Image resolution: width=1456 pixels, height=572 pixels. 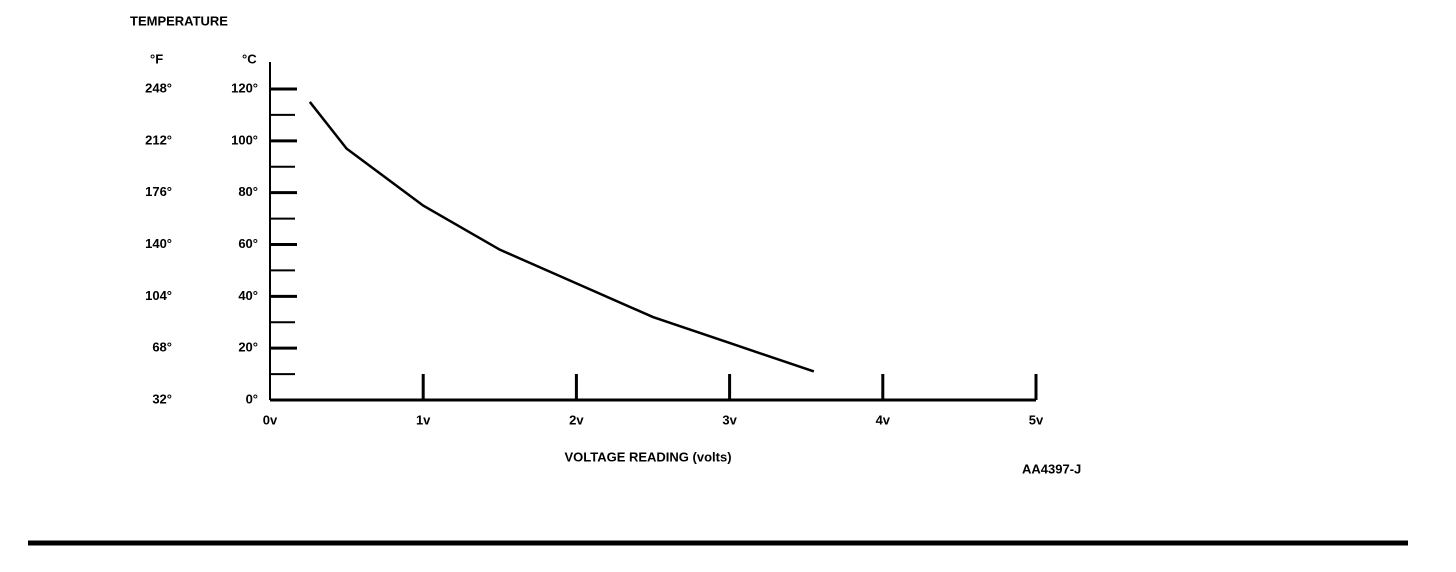 What do you see at coordinates (883, 419) in the screenshot?
I see `x-tick-label: 4v` at bounding box center [883, 419].